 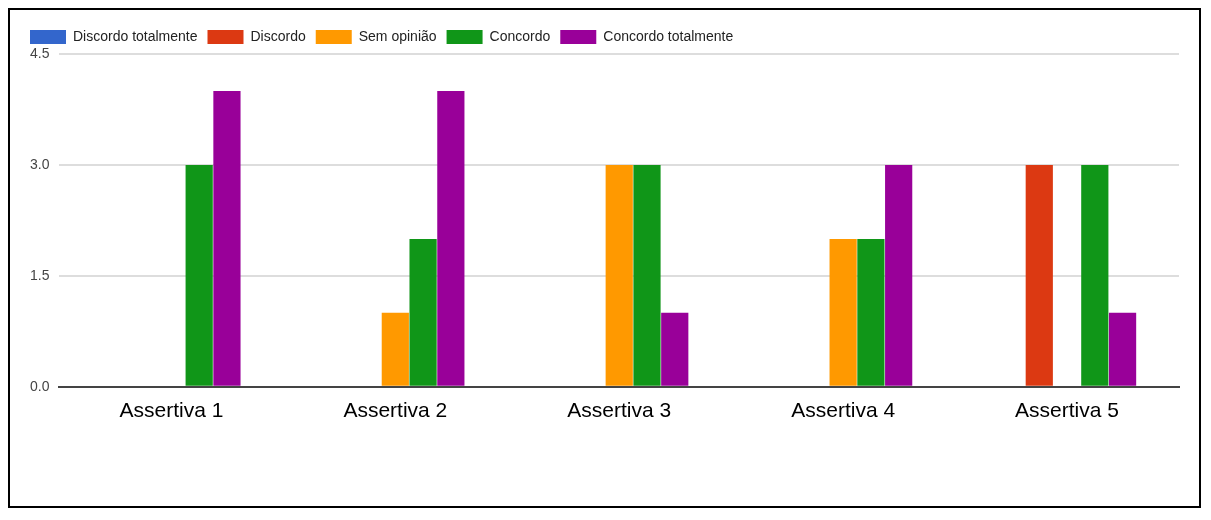 I want to click on x-tick-label: Assertiva 4, so click(x=843, y=410).